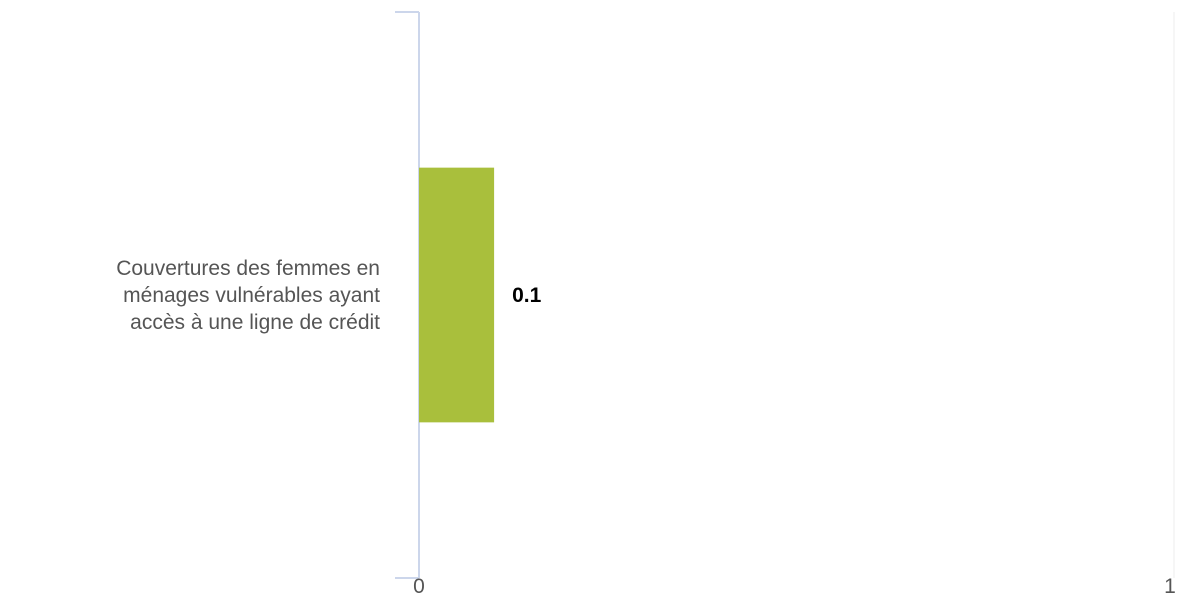 The width and height of the screenshot is (1184, 596). I want to click on data-label: 0.1, so click(527, 295).